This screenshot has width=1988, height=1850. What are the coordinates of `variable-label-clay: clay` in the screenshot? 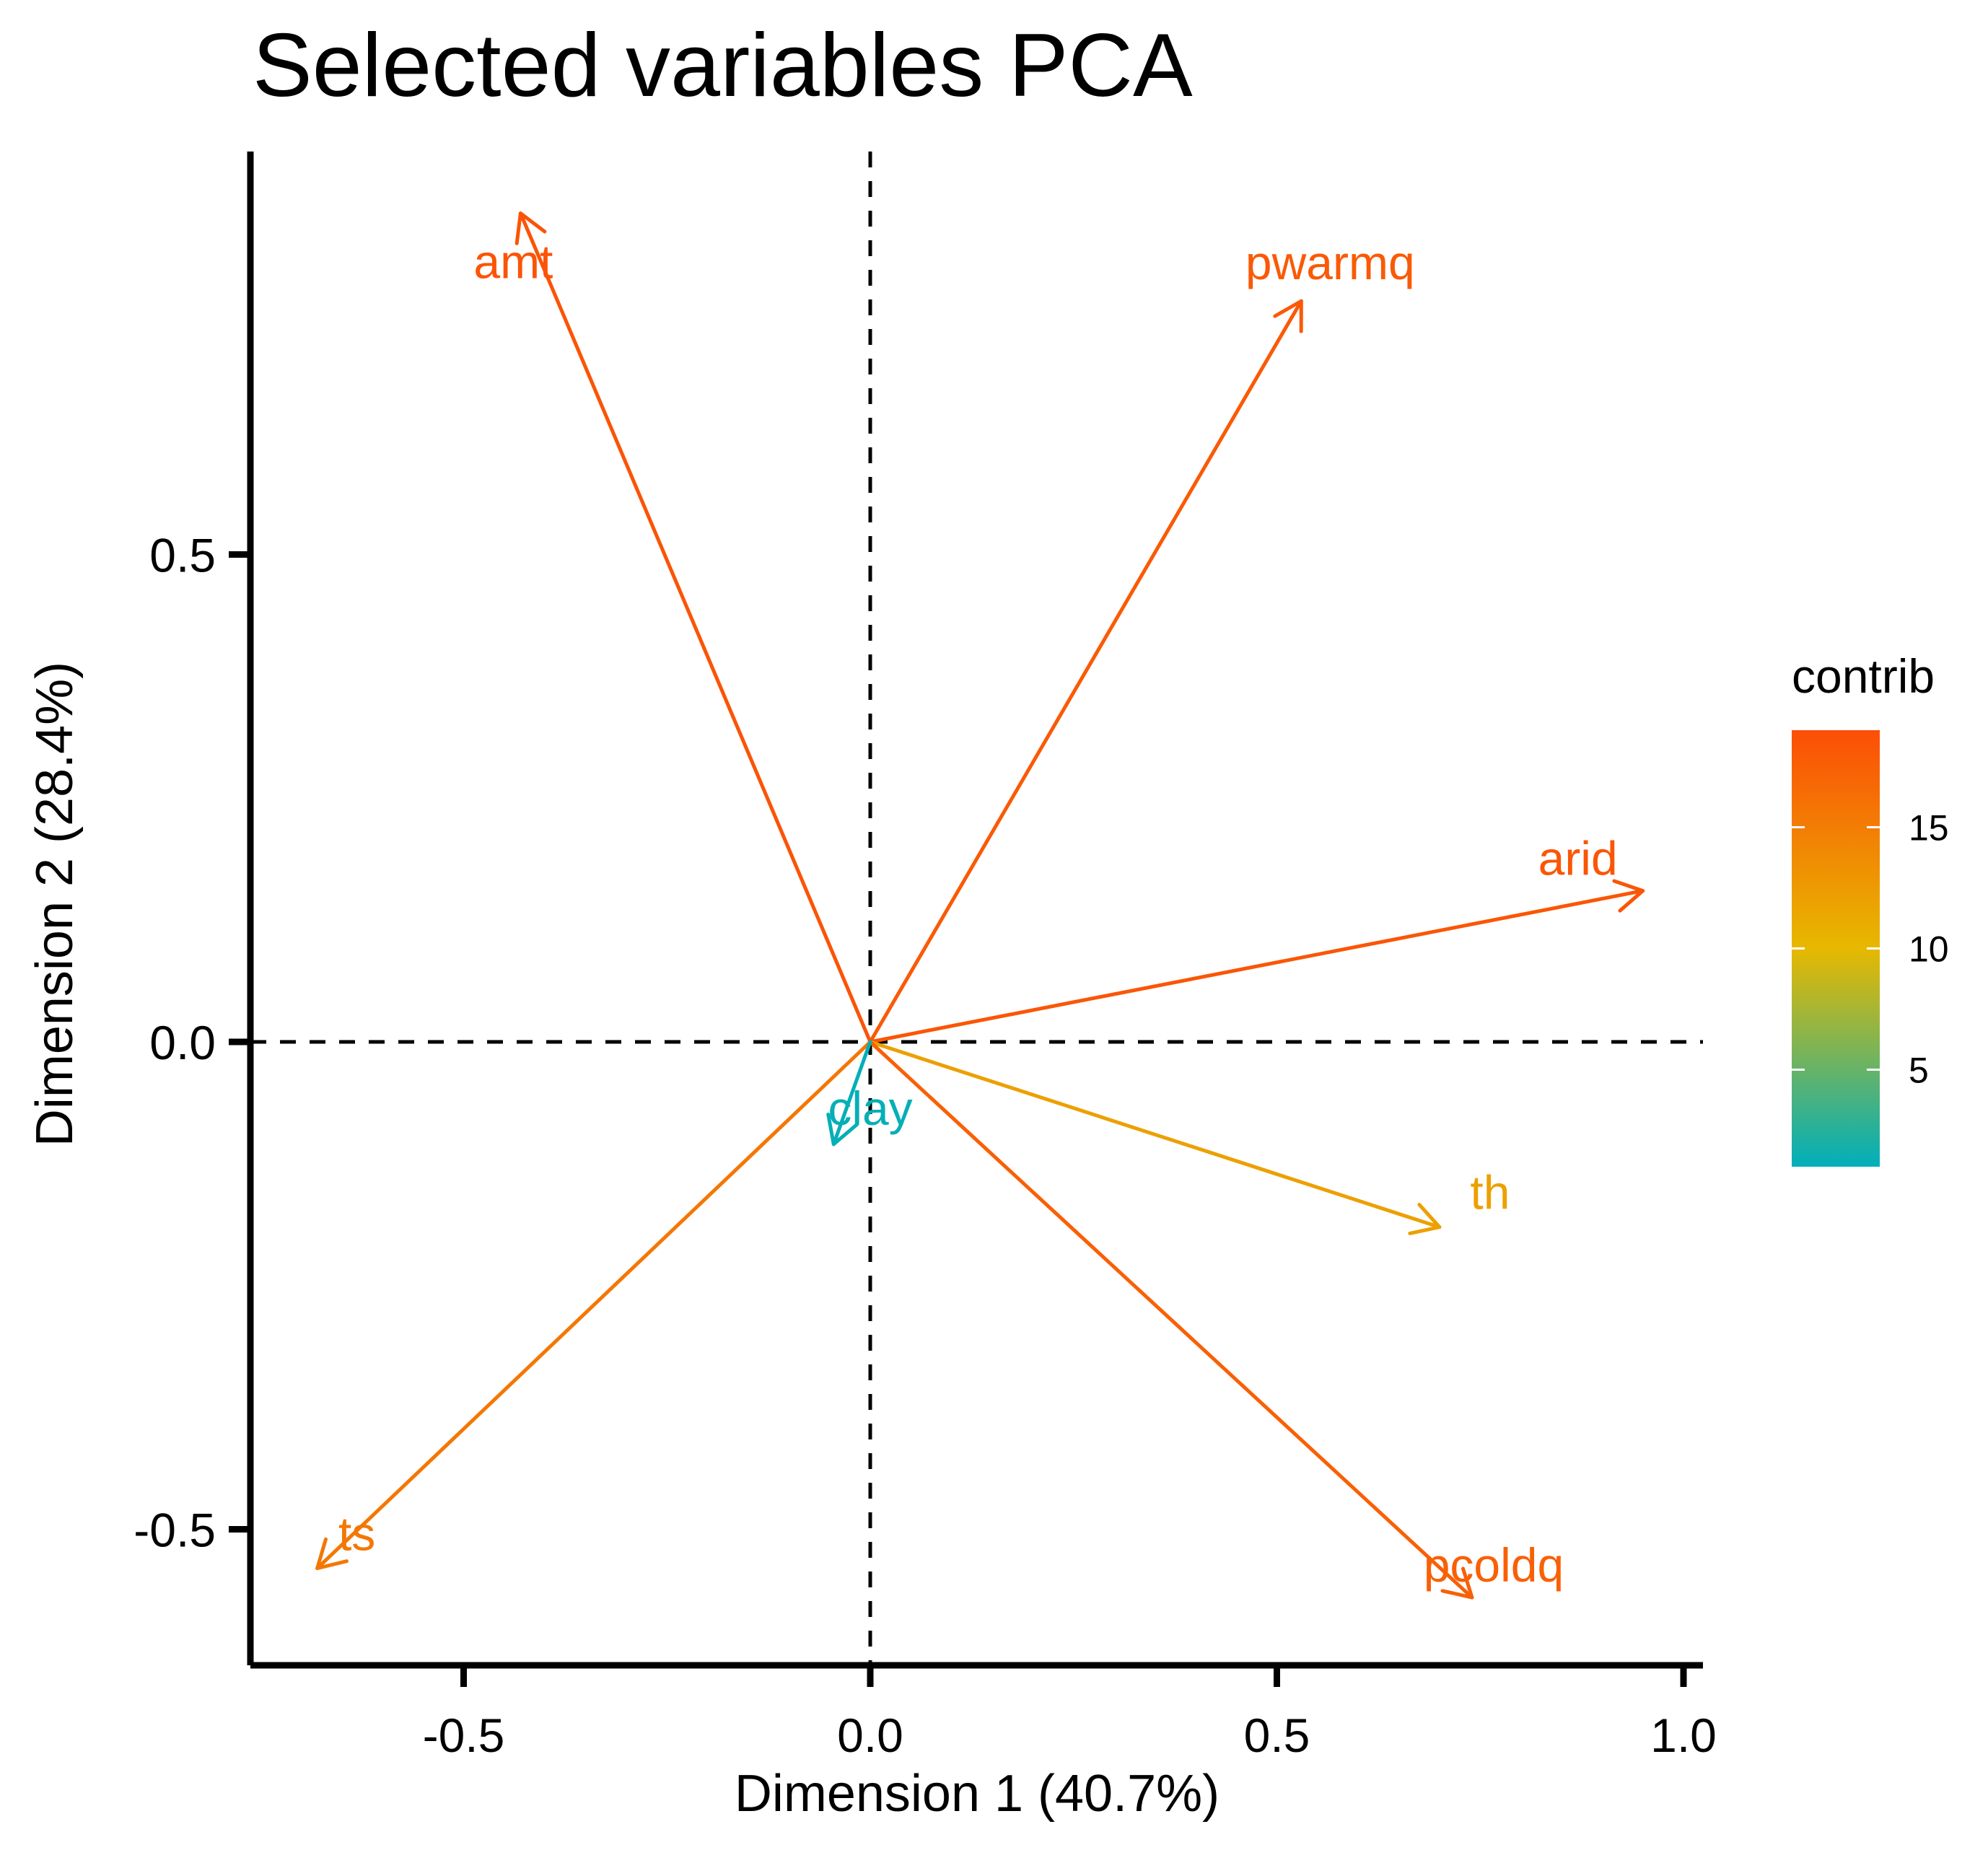 It's located at (870, 1108).